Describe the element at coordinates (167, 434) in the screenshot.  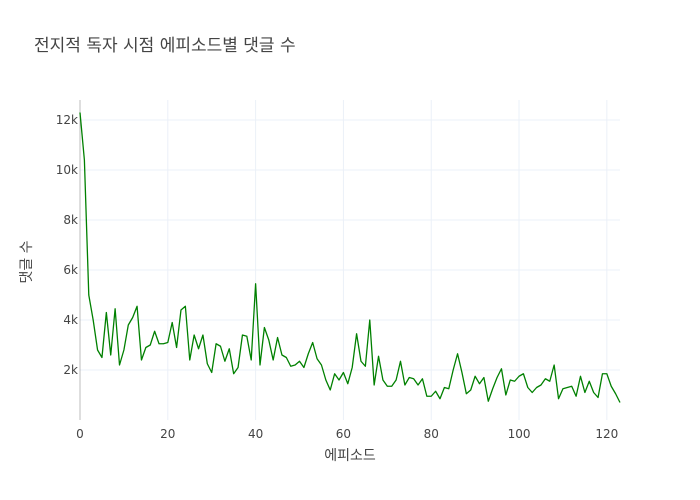
I see `x-tick-label: 20` at that location.